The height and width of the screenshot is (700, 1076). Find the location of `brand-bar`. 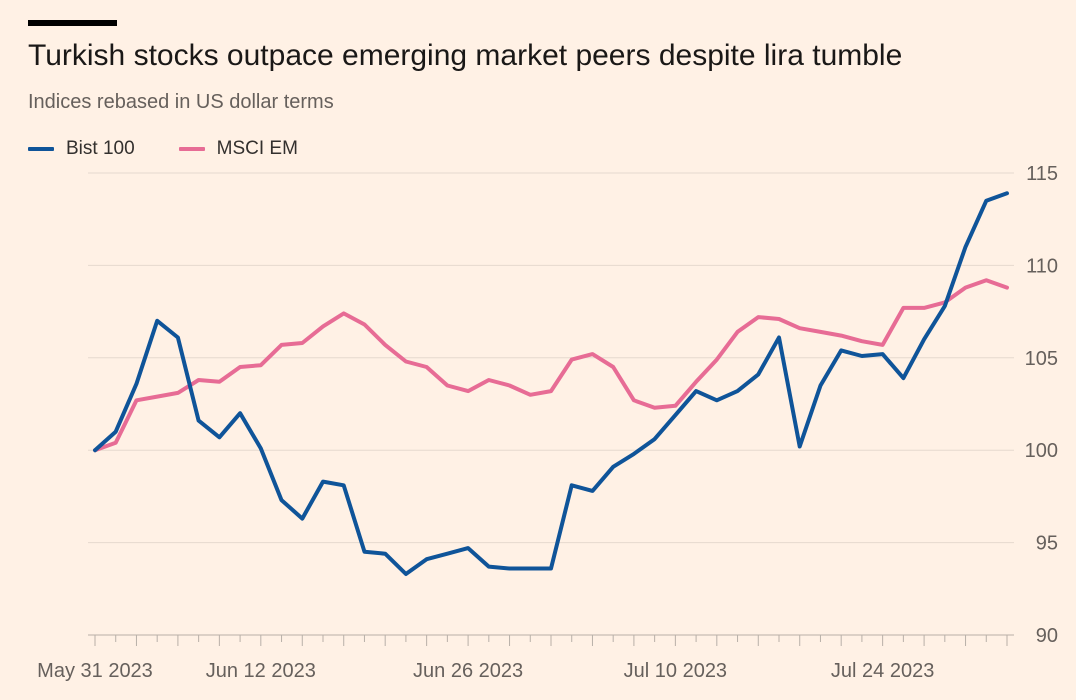

brand-bar is located at coordinates (72, 23).